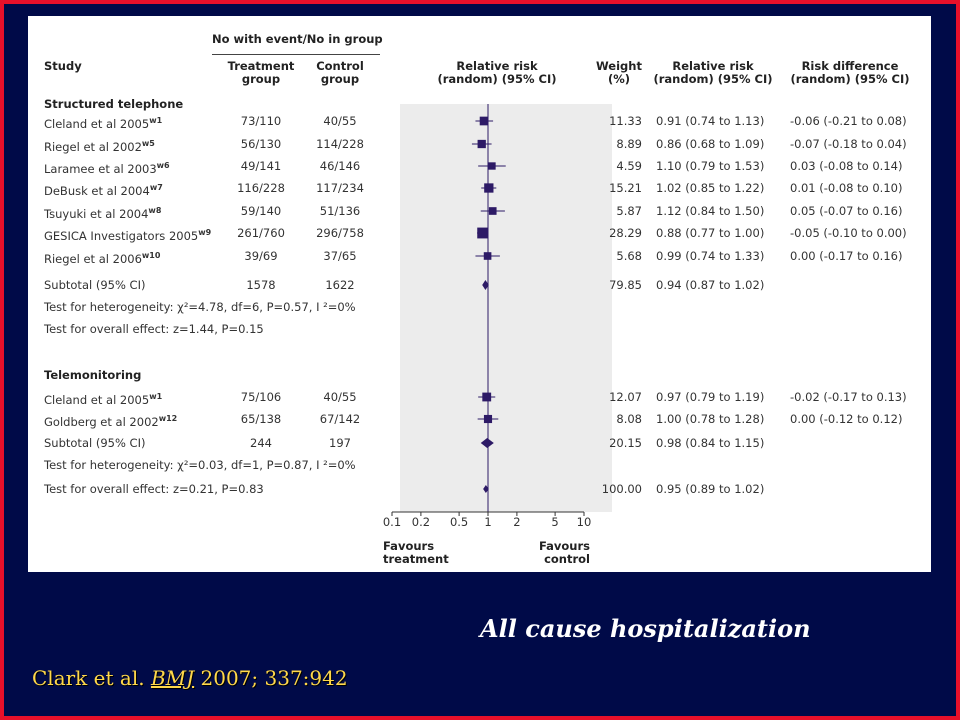  I want to click on risk-difference-value-text: -0.05 (-0.10 to 0.00), so click(848, 233).